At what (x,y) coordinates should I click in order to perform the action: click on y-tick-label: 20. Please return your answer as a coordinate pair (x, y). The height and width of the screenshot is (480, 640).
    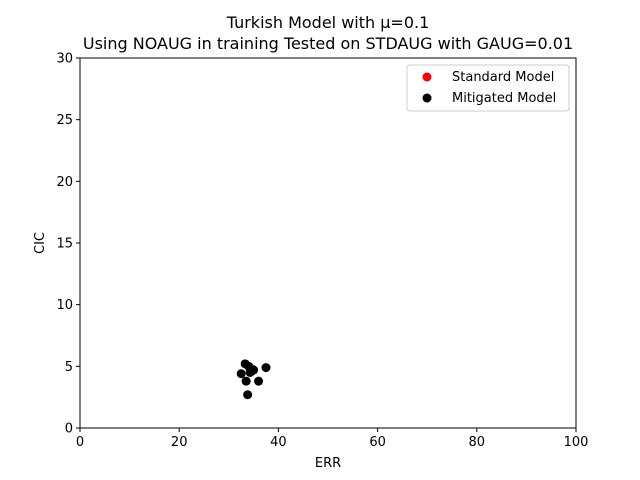
    Looking at the image, I should click on (64, 182).